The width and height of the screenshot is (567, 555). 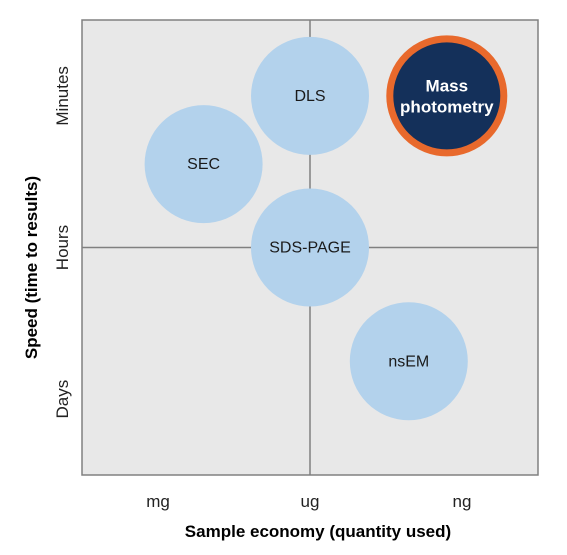 I want to click on x-axis-title: Sample economy (quantity used), so click(x=318, y=531).